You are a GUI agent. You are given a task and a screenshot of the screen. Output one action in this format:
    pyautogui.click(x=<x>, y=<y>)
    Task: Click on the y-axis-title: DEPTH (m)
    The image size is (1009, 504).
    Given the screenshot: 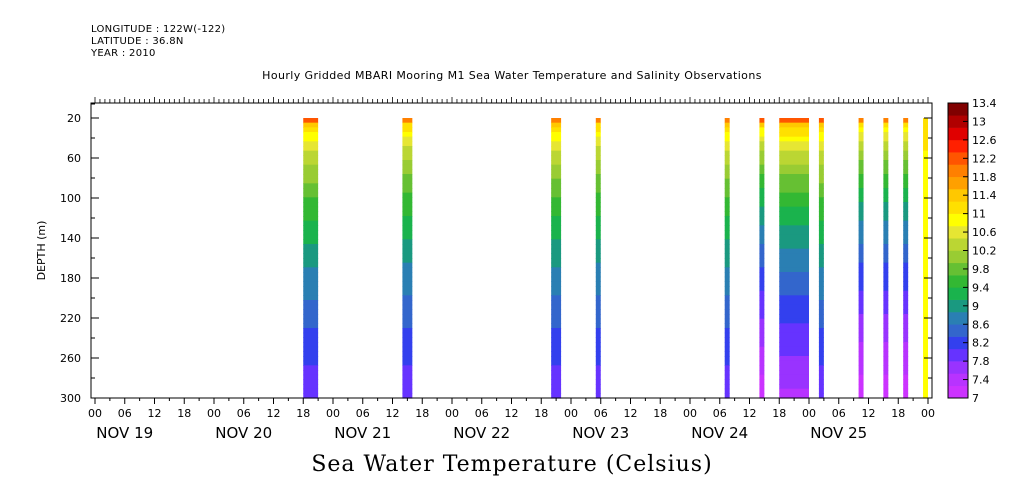 What is the action you would take?
    pyautogui.click(x=41, y=251)
    